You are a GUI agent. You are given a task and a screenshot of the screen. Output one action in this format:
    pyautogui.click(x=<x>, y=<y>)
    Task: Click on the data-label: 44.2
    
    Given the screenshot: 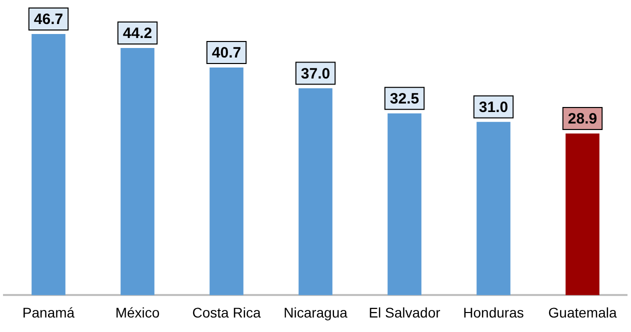 What is the action you would take?
    pyautogui.click(x=137, y=33)
    